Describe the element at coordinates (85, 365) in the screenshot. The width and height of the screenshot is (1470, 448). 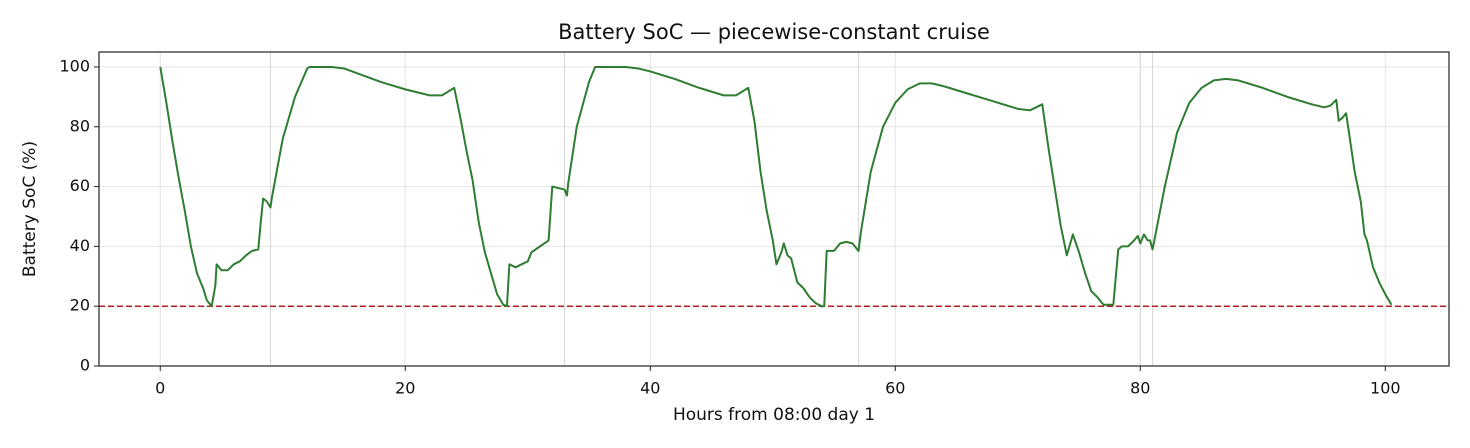
I see `y-tick-label: 0` at that location.